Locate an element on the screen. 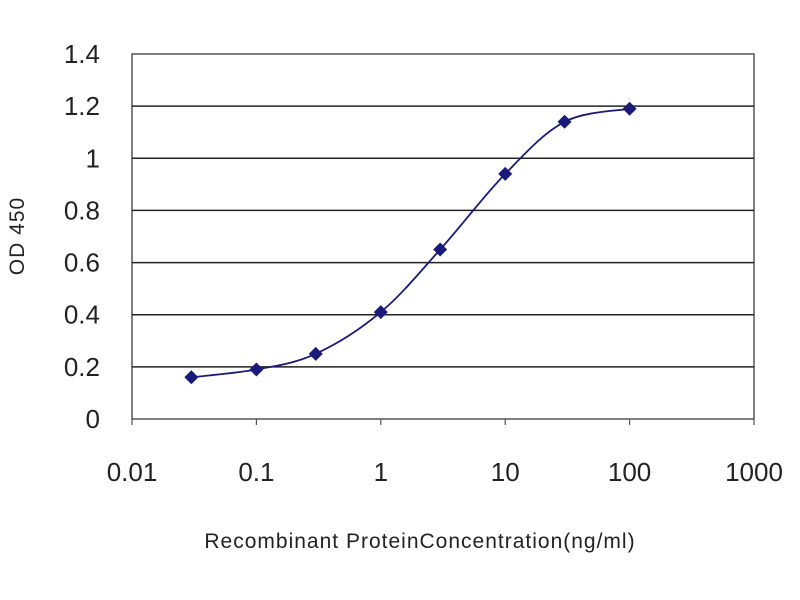  x-tick-label: 0.1 is located at coordinates (256, 472).